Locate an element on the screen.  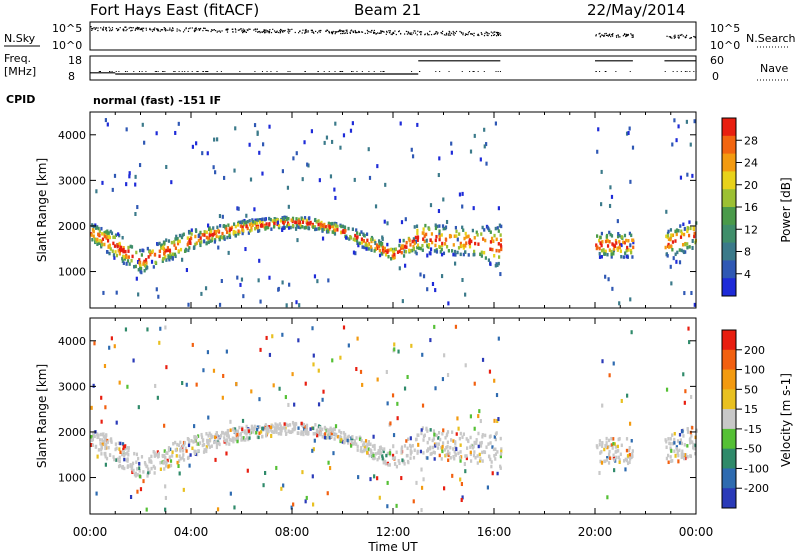
colorbar-tick-label: 4 is located at coordinates (747, 274).